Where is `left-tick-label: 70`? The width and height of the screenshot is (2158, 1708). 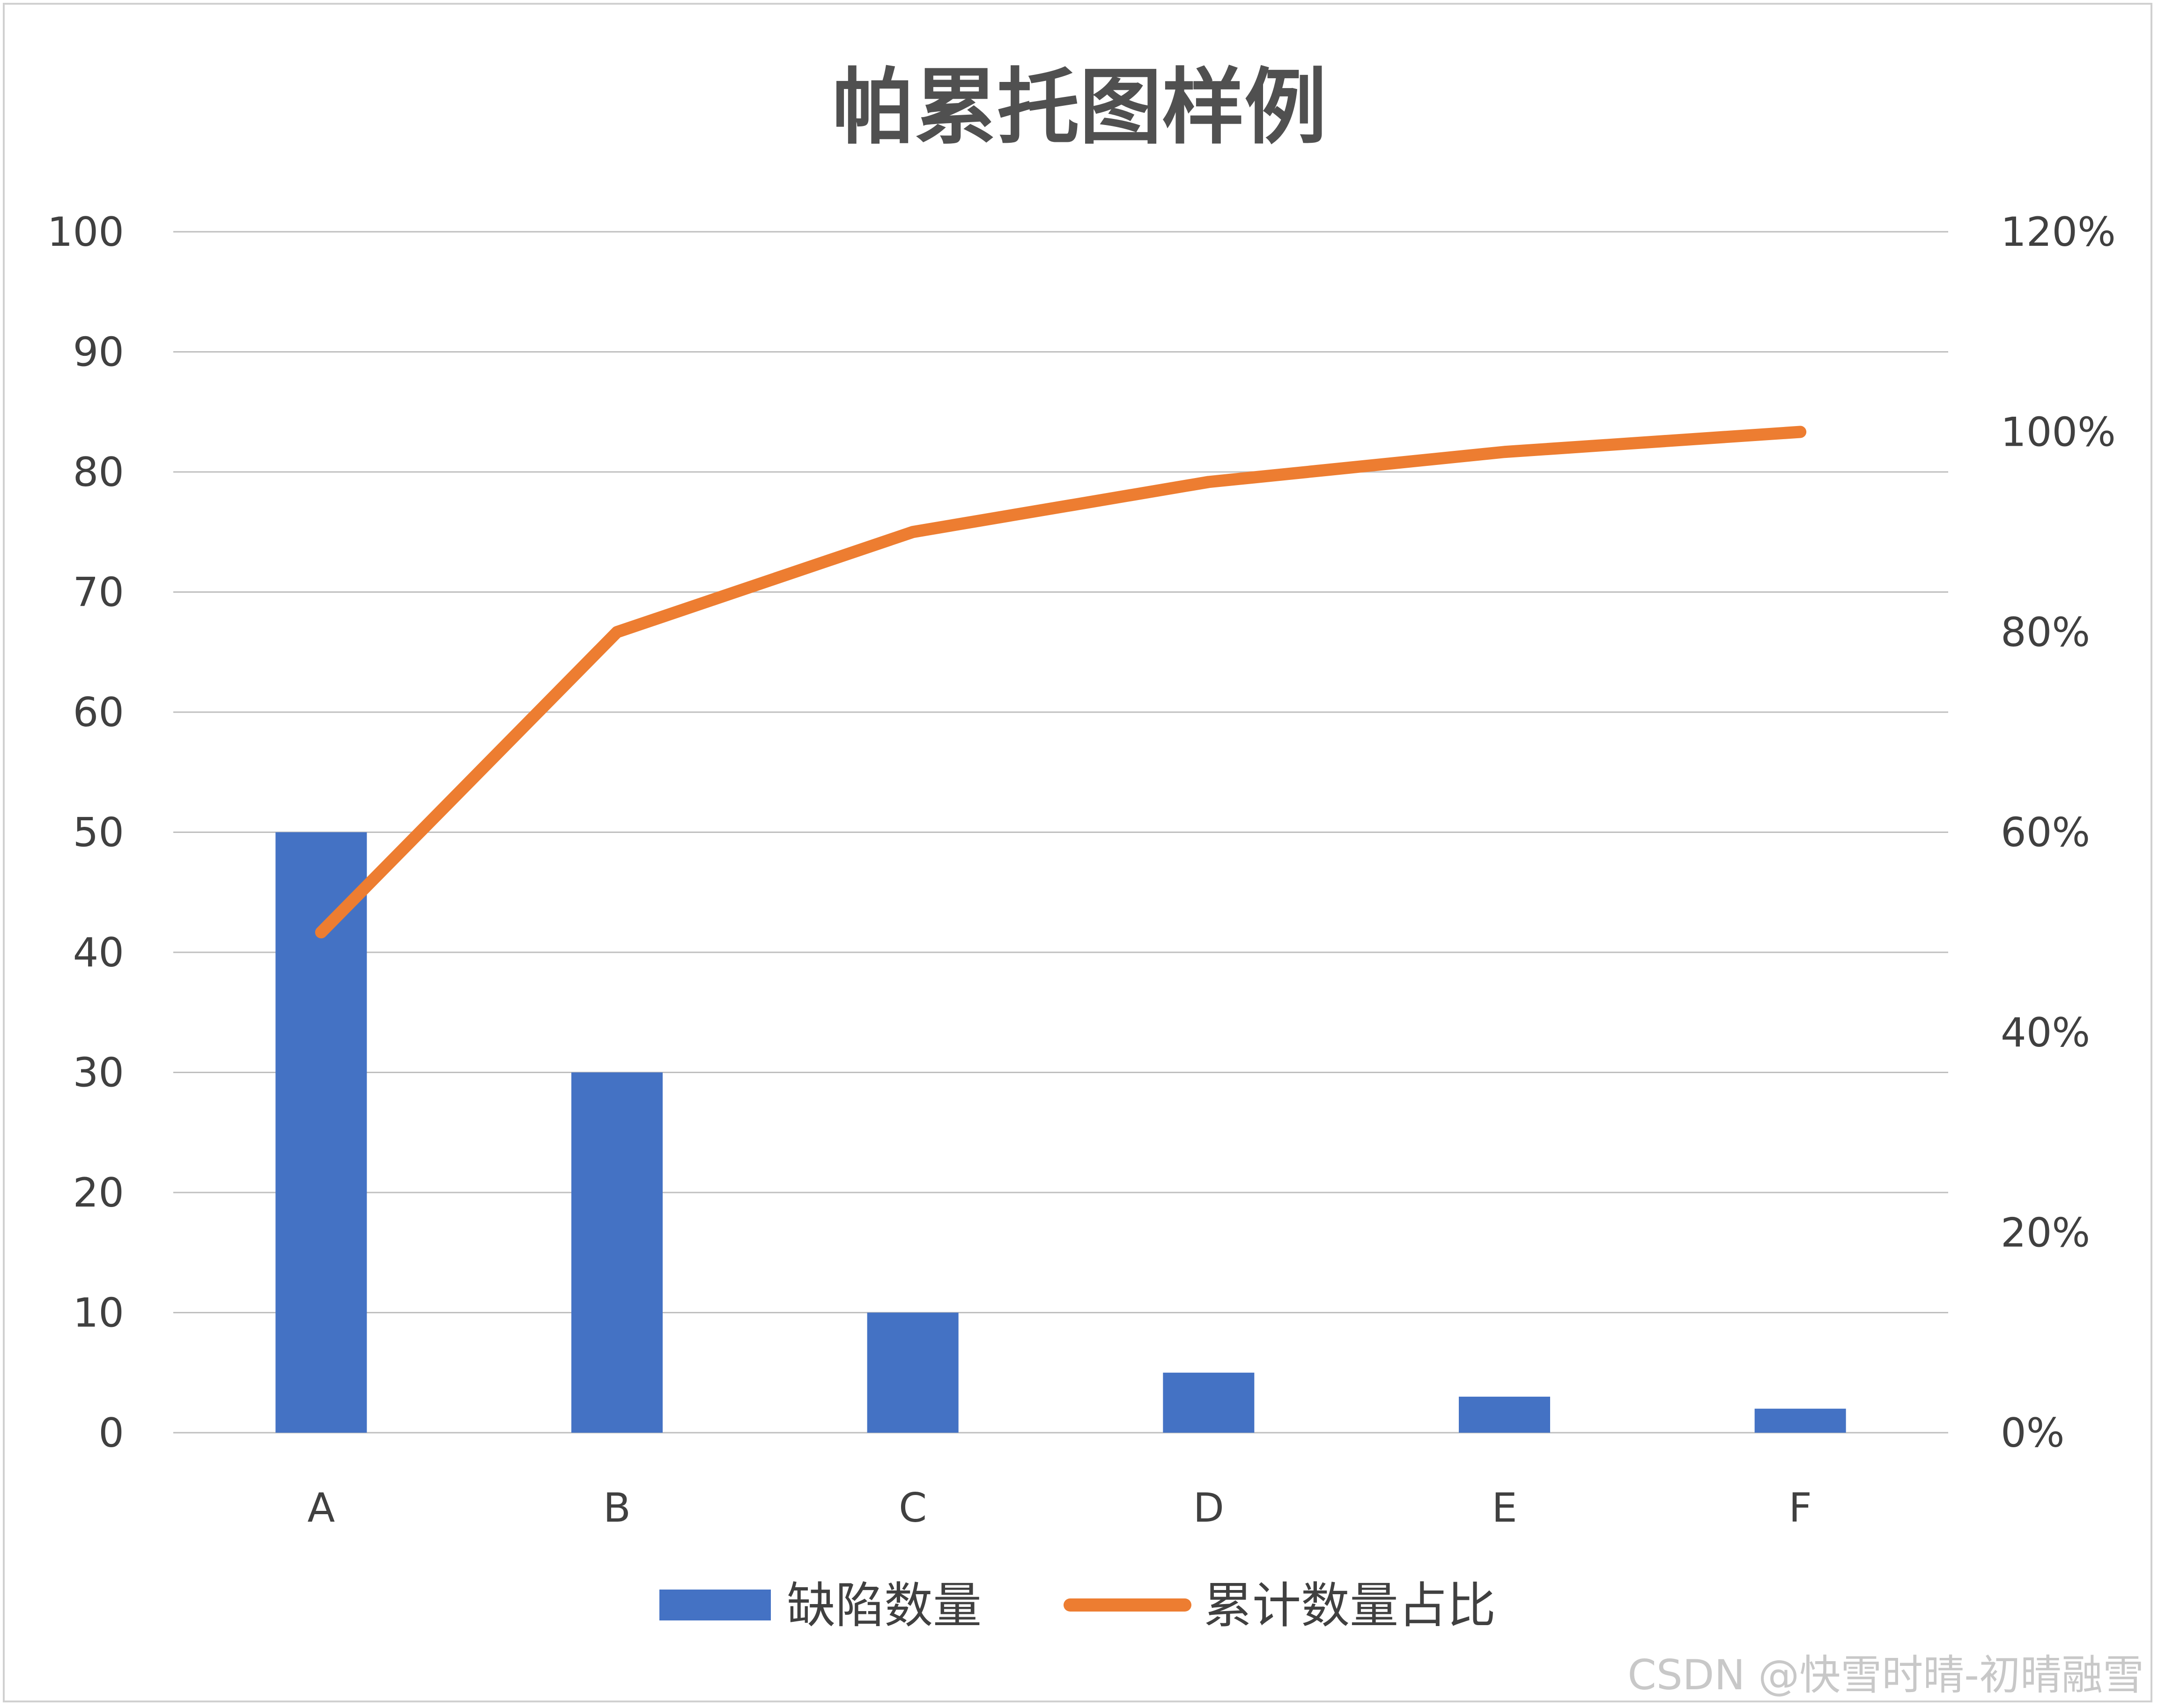 left-tick-label: 70 is located at coordinates (98, 593).